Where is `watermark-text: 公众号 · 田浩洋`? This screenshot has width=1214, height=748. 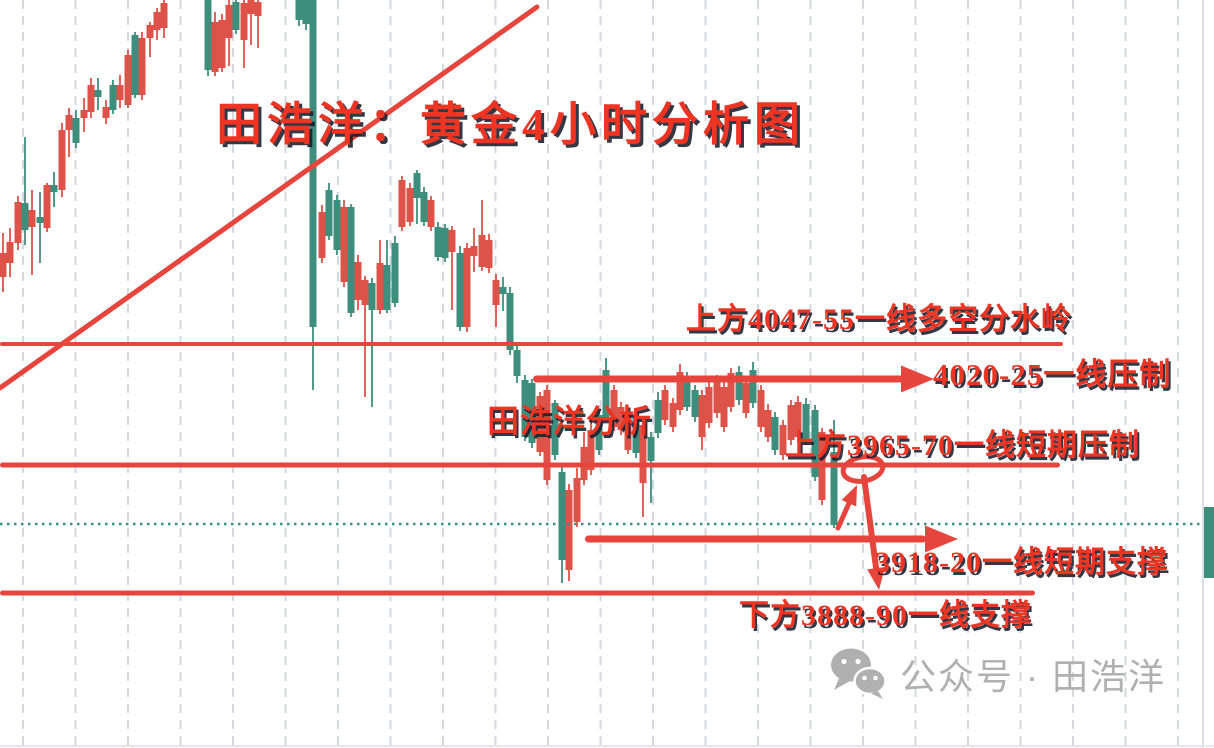
watermark-text: 公众号 · 田浩洋 is located at coordinates (1033, 676).